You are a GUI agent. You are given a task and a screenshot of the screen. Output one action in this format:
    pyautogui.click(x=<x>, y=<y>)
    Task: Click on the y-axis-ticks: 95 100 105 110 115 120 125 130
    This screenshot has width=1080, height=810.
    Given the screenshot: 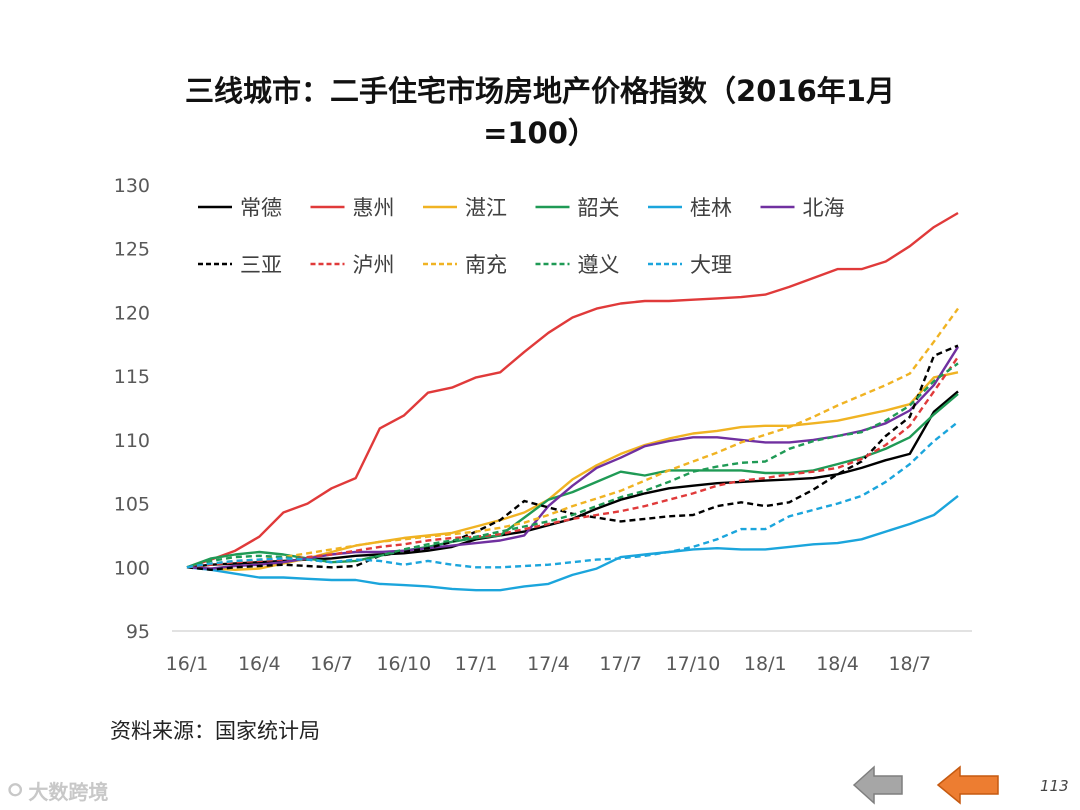 What is the action you would take?
    pyautogui.click(x=132, y=409)
    